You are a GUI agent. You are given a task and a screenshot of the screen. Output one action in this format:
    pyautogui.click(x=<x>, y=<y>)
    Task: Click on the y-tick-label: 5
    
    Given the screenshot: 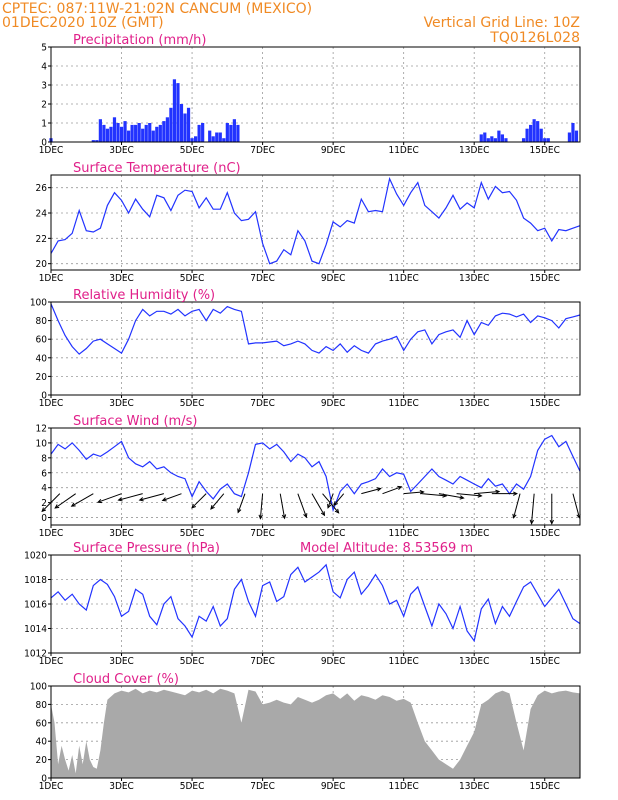 What is the action you would take?
    pyautogui.click(x=44, y=48)
    